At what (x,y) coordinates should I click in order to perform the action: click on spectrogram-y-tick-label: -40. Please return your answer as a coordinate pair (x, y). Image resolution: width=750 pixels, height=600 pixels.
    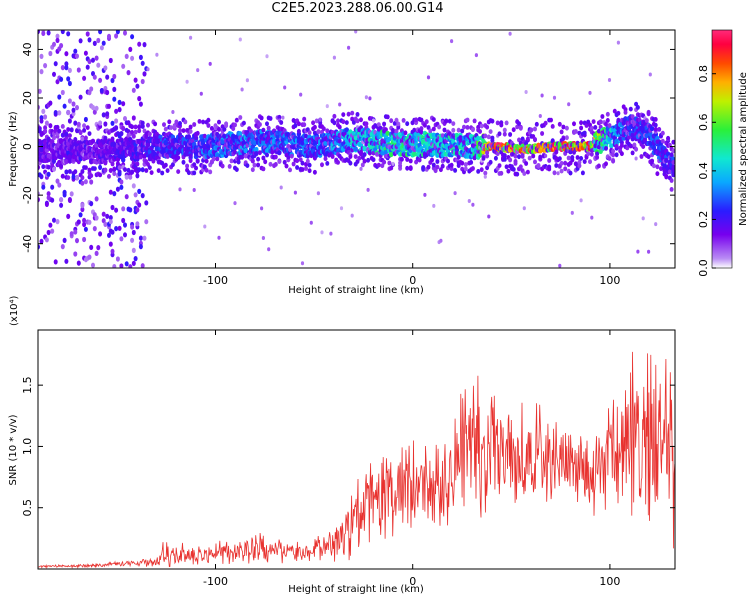
    Looking at the image, I should click on (27, 244).